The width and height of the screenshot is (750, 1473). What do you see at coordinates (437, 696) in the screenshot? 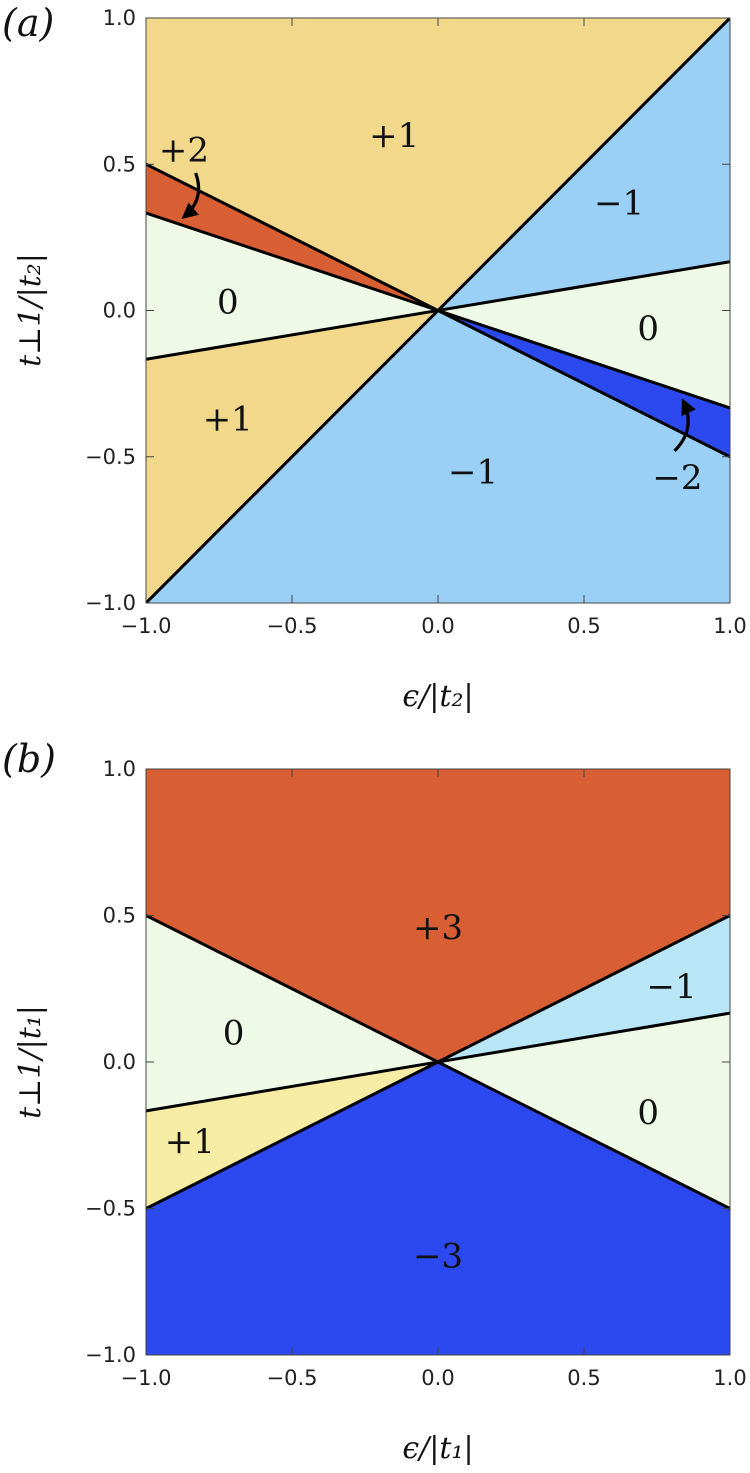
I see `panel-a-x-axis-title: ϵ/|t₂|` at bounding box center [437, 696].